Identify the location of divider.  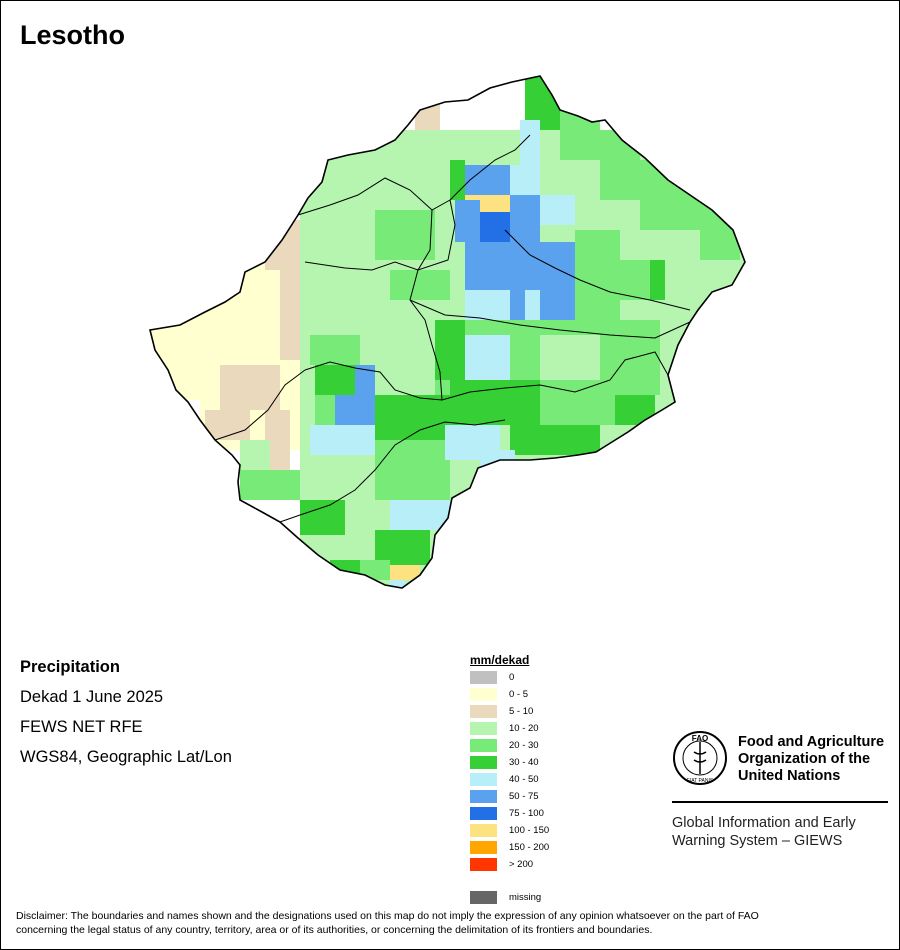
(780, 802).